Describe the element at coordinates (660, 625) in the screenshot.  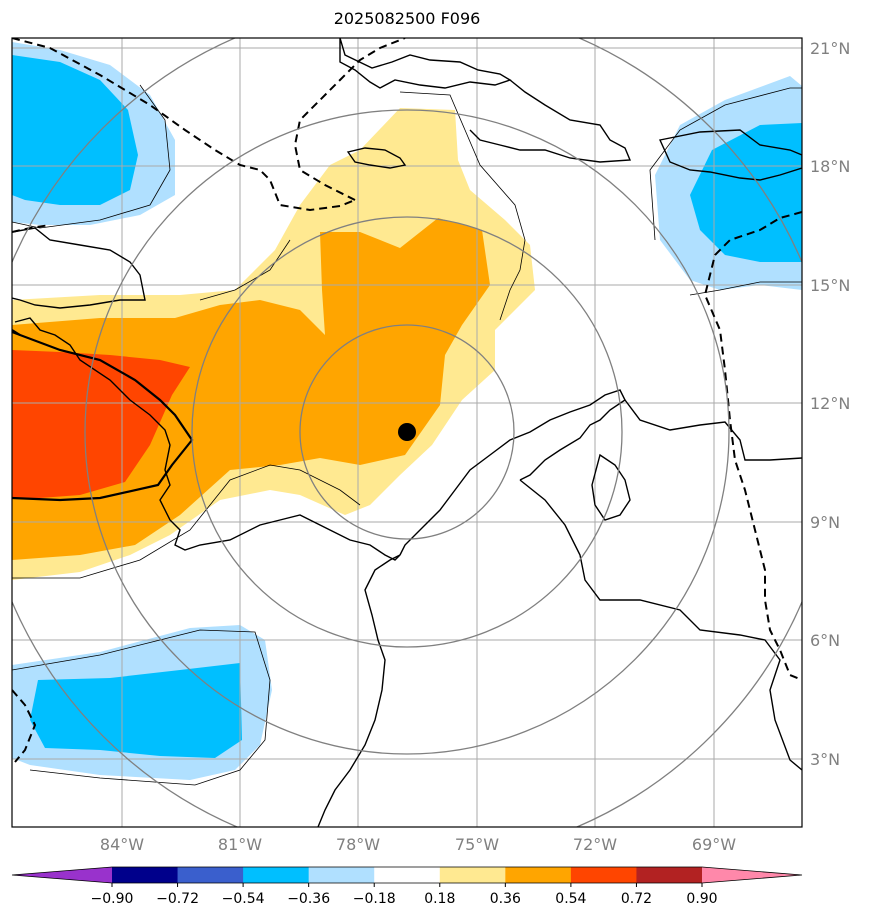
I see `country-border` at that location.